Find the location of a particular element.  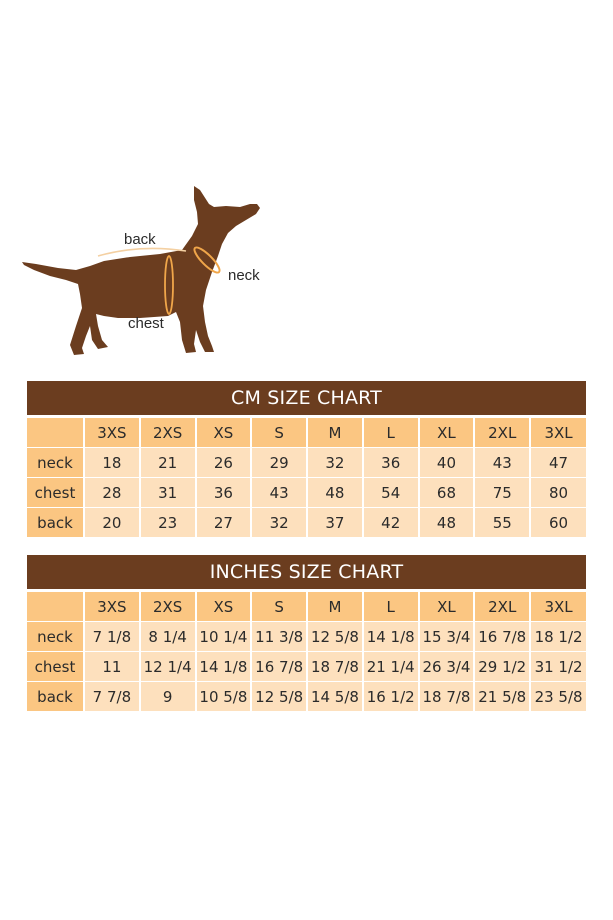

value-cell: 10 1/4 is located at coordinates (224, 636).